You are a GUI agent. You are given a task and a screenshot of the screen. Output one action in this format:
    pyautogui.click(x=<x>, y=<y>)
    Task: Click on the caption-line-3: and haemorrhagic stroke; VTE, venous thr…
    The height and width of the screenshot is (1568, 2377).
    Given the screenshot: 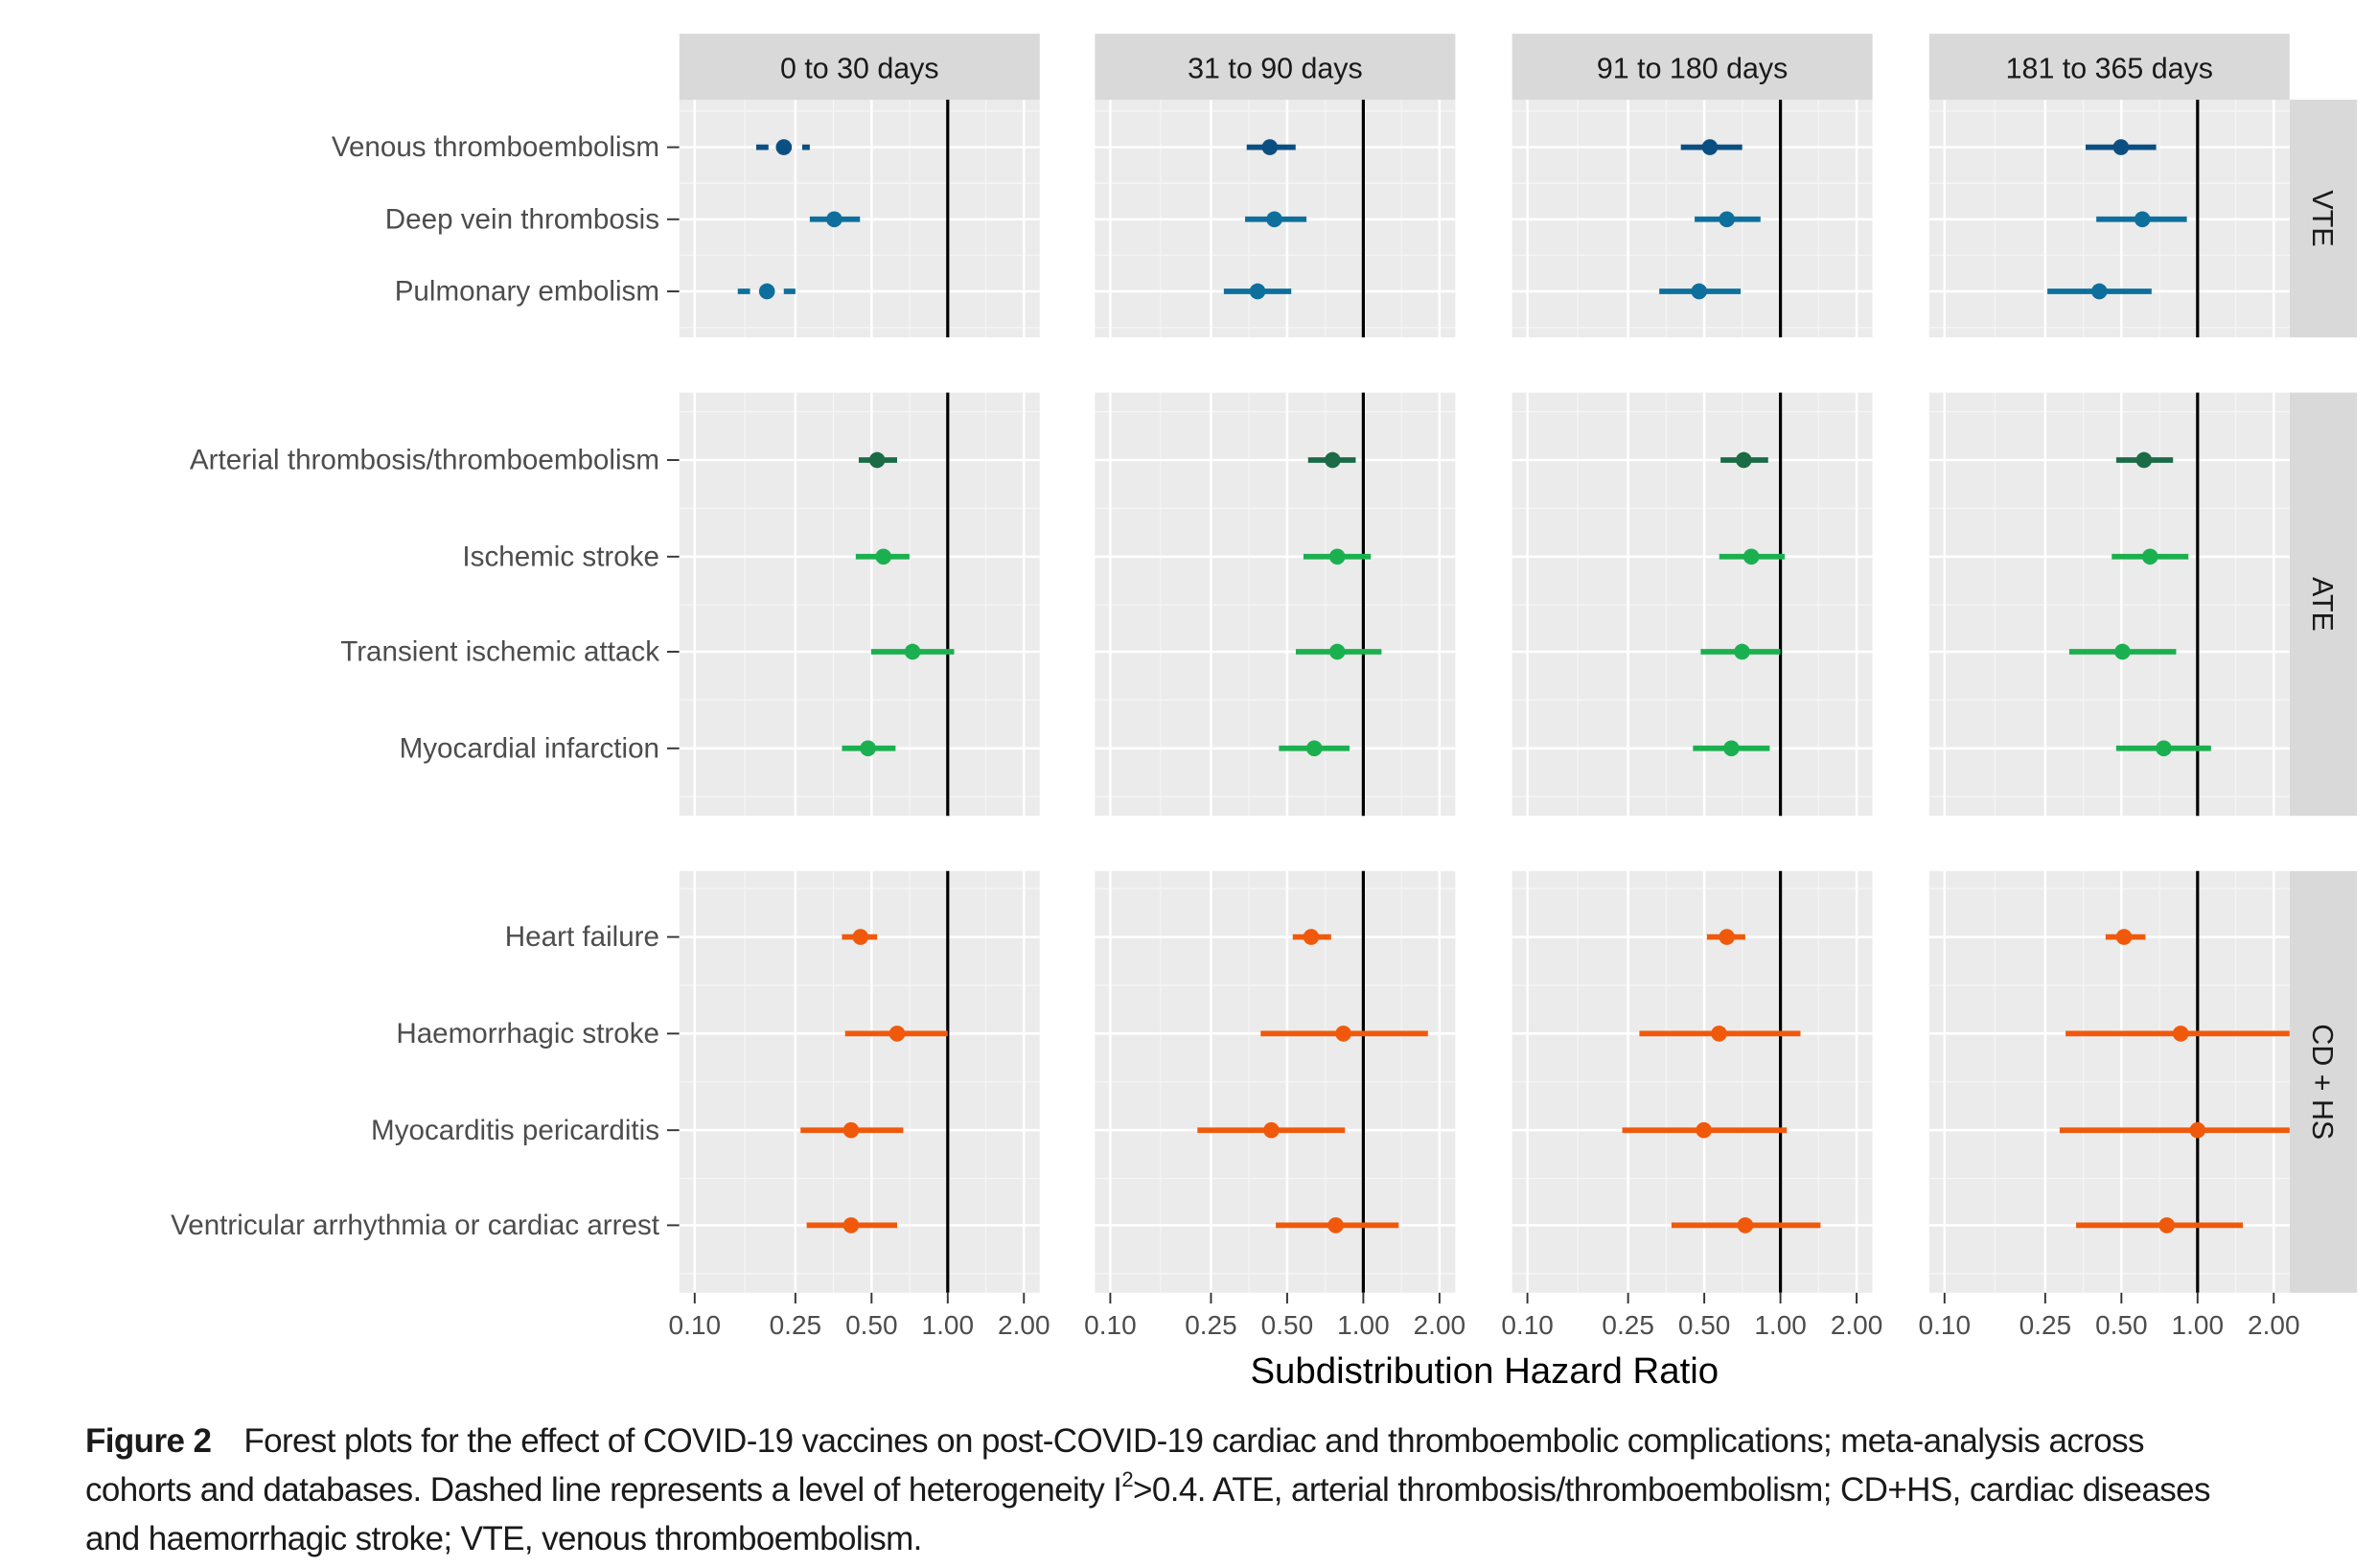 What is the action you would take?
    pyautogui.click(x=504, y=1538)
    